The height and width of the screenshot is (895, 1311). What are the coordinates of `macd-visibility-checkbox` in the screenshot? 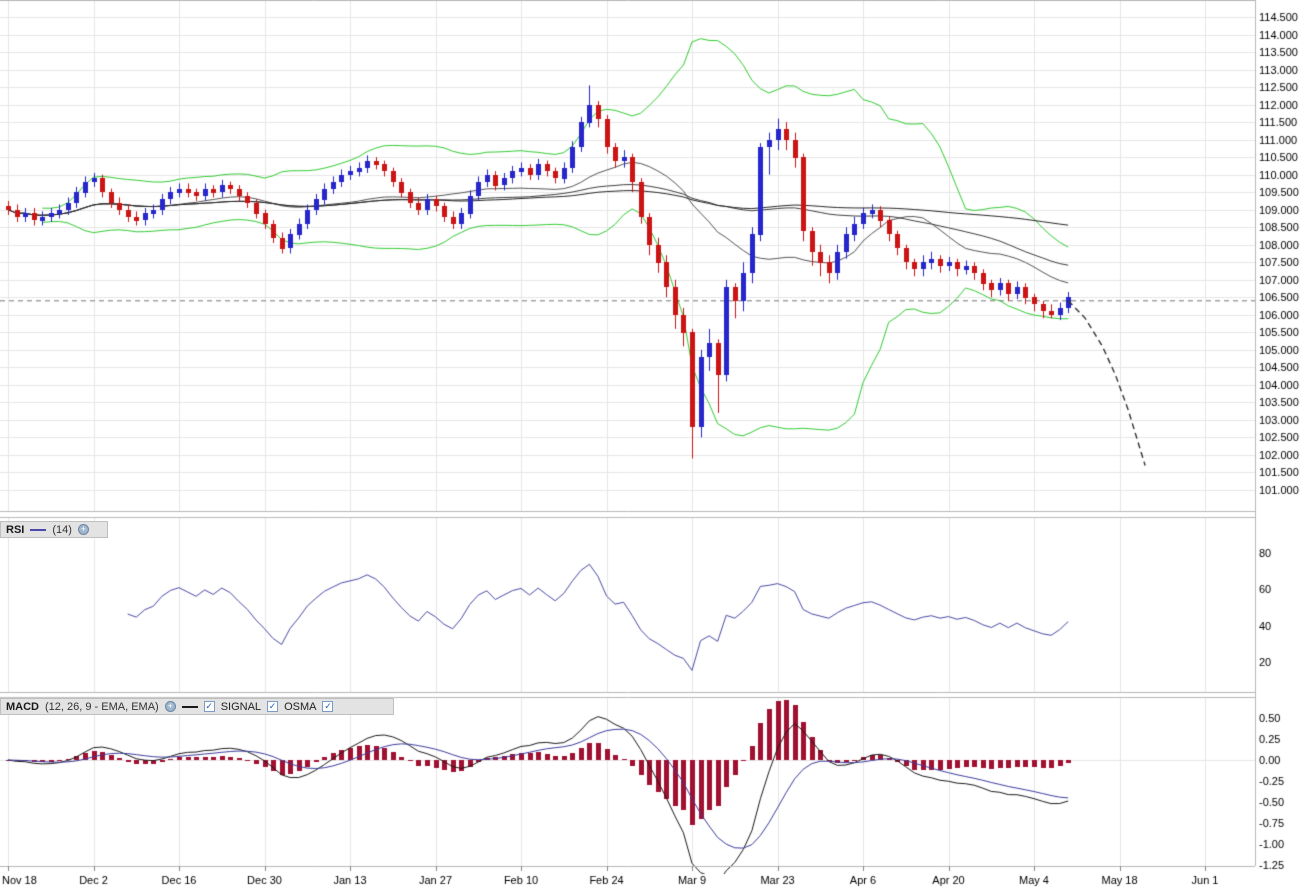 It's located at (209, 706).